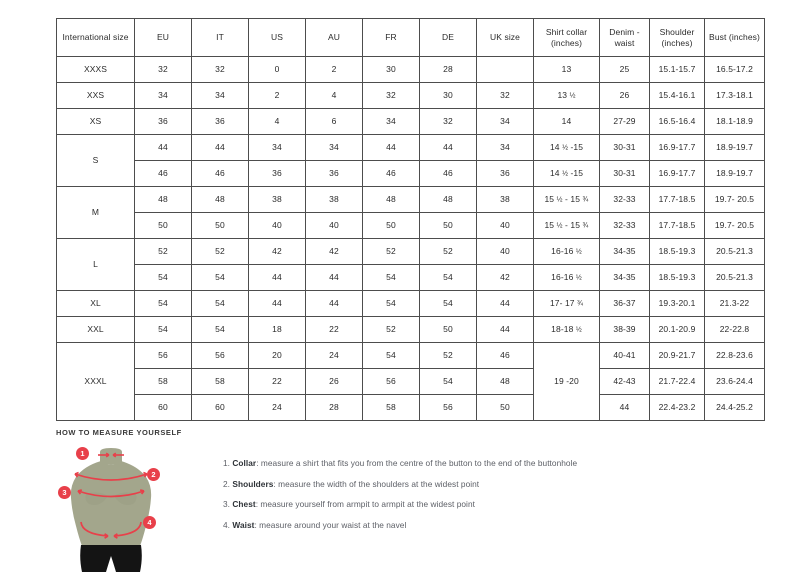  I want to click on table-column-header-3: US, so click(277, 37).